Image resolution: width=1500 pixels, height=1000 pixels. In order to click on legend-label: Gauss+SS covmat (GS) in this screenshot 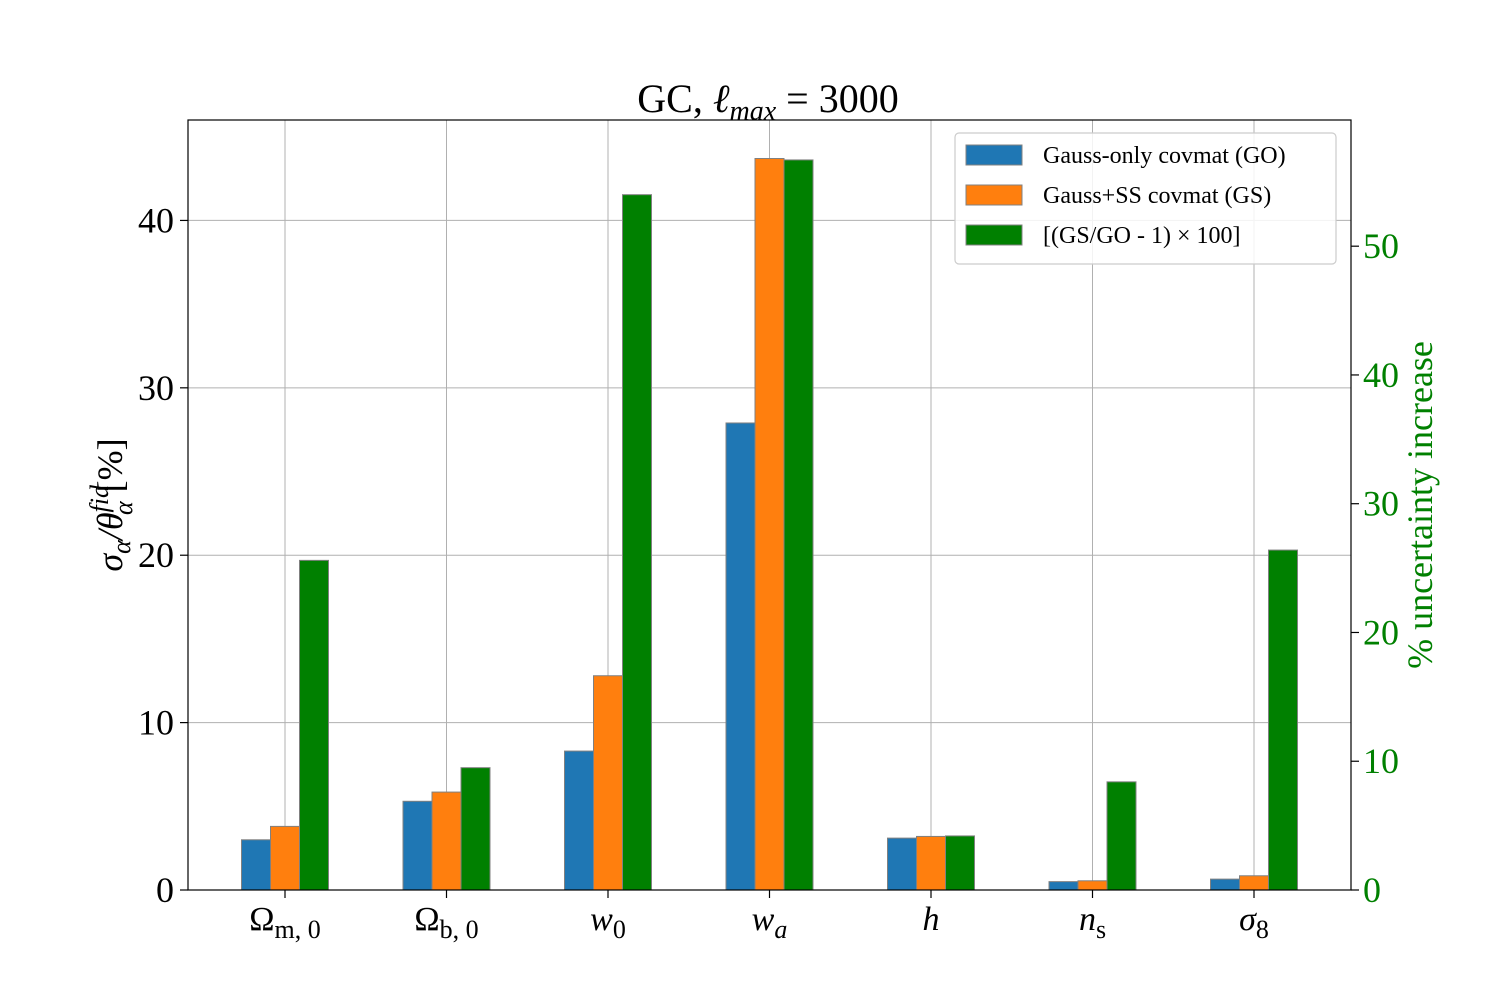, I will do `click(1157, 196)`.